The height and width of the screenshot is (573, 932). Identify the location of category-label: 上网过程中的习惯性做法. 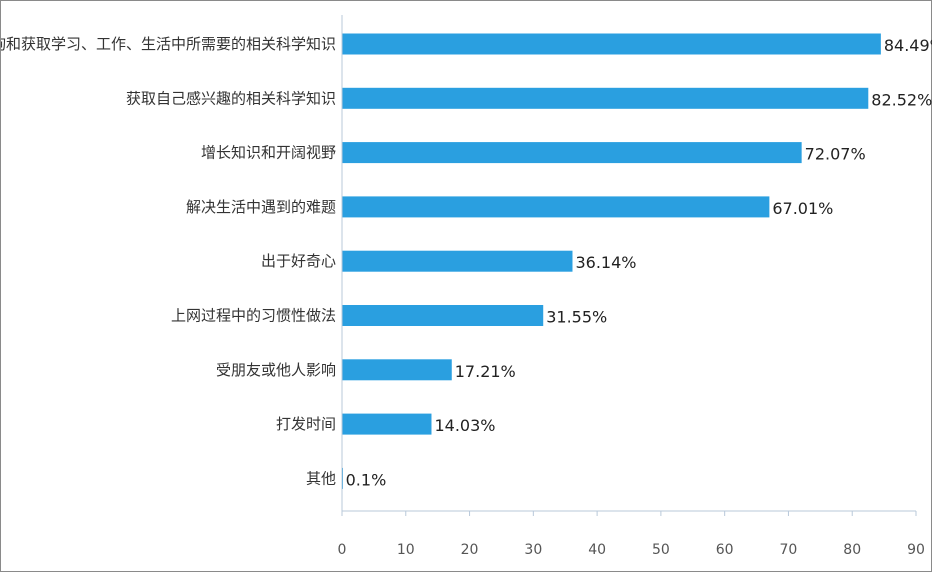
(253, 316).